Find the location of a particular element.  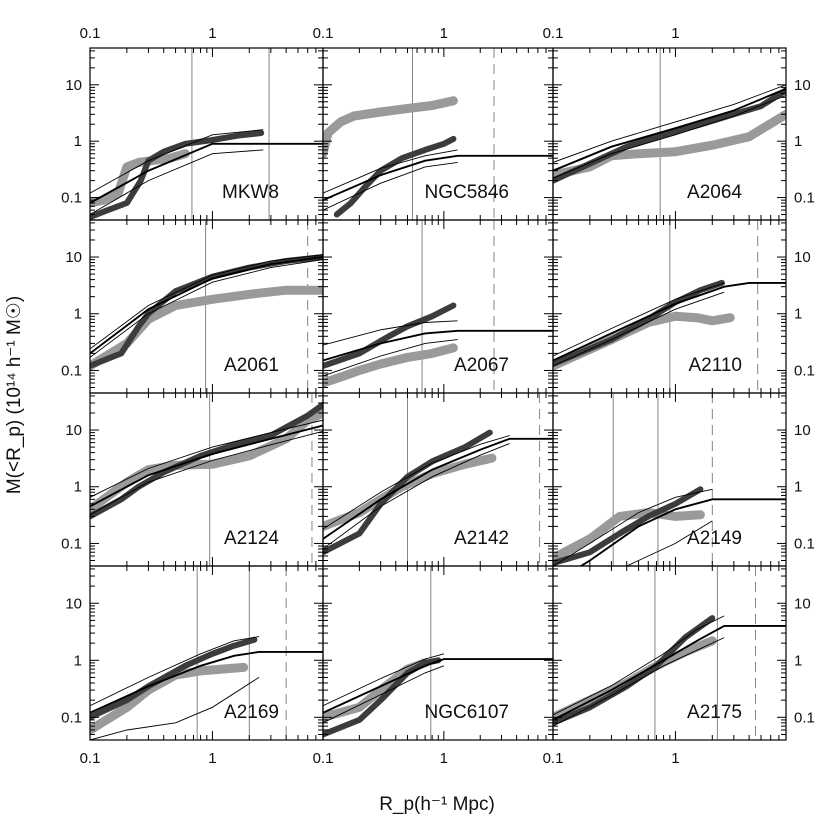

cluster-label: NGC6107 is located at coordinates (467, 712).